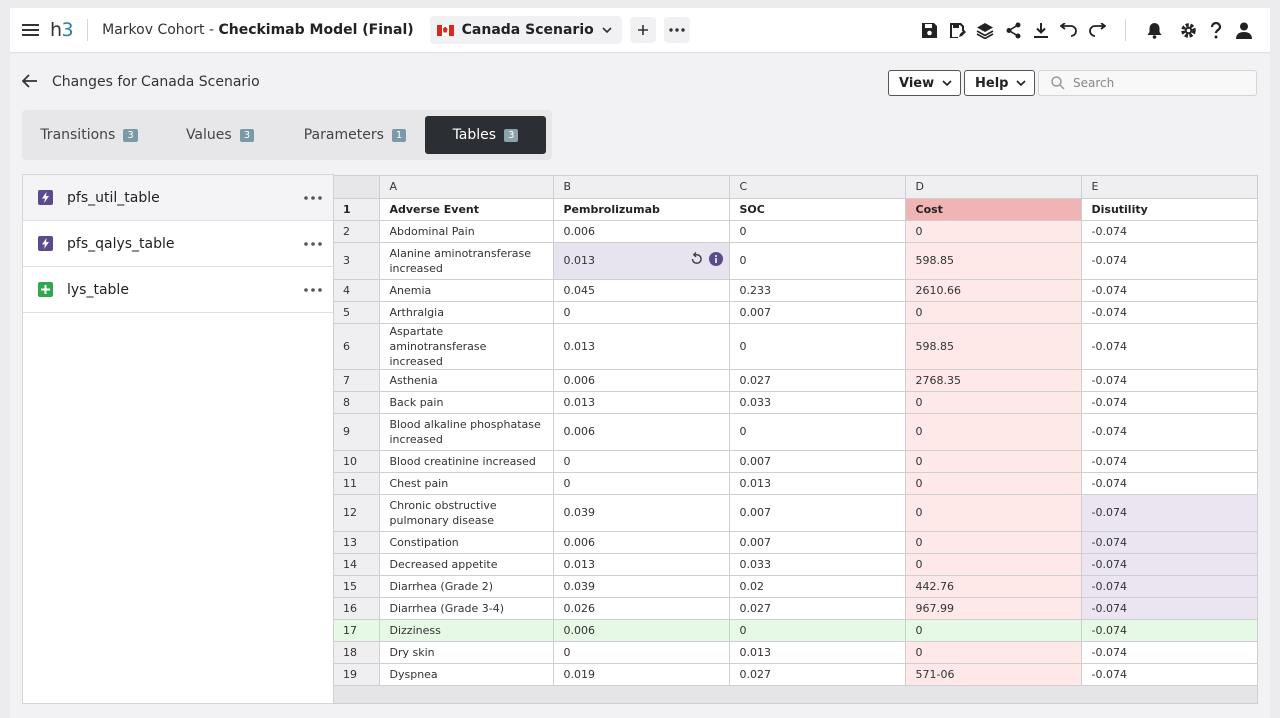 This screenshot has width=1280, height=718. I want to click on grid-cell: 0.026, so click(641, 608).